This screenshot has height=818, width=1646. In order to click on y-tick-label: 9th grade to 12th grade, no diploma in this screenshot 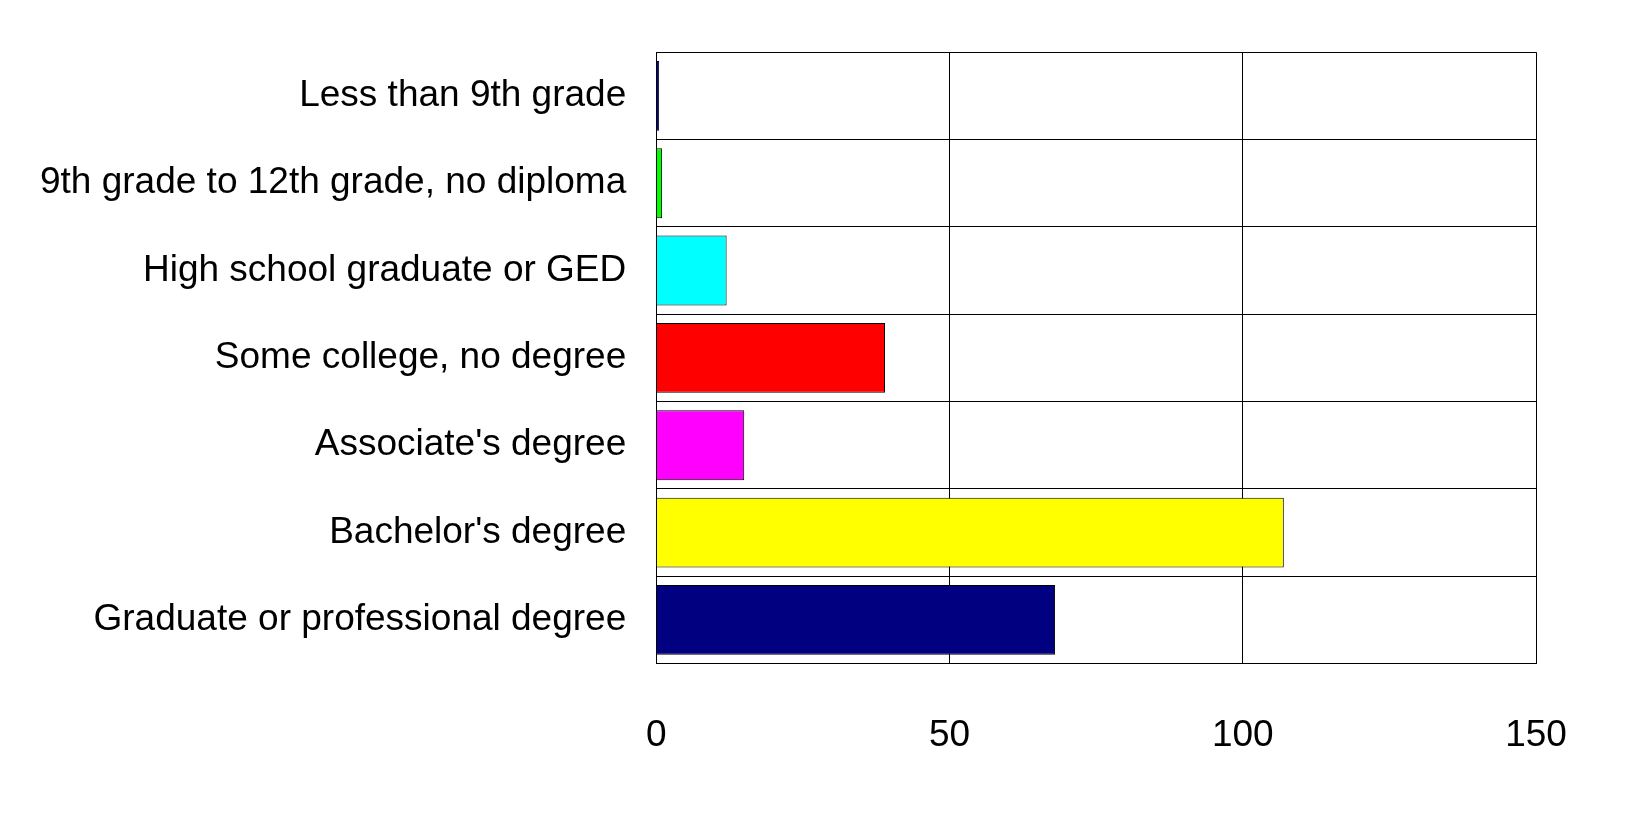, I will do `click(333, 181)`.